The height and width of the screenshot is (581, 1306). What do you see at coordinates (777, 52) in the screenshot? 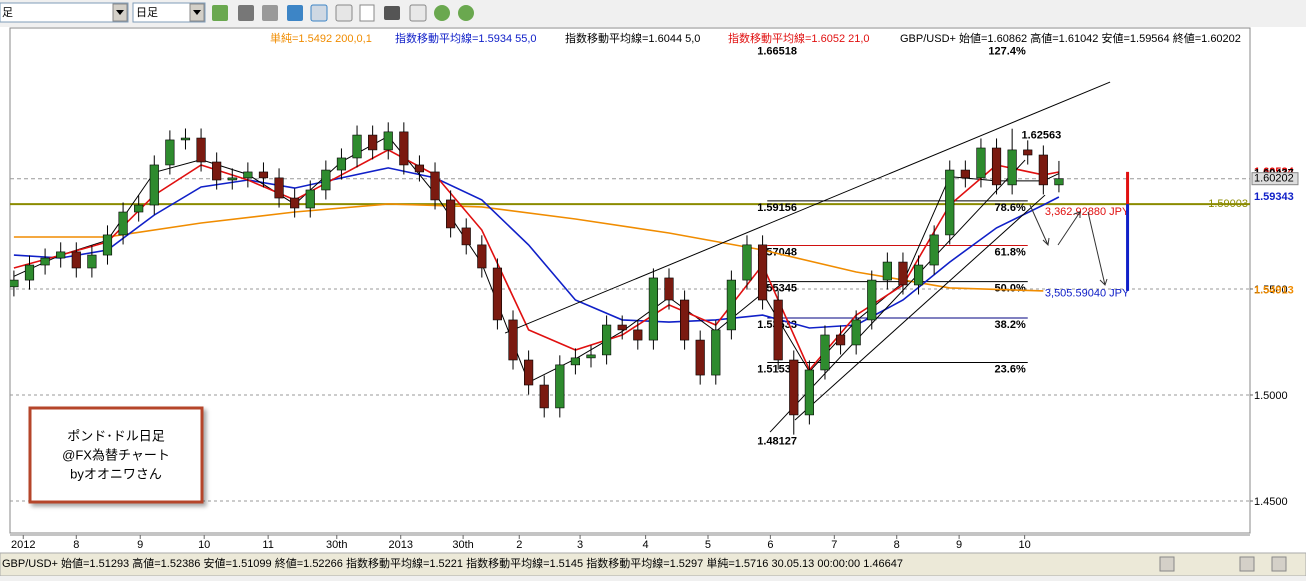
I see `fib-price-label: 1.66518` at bounding box center [777, 52].